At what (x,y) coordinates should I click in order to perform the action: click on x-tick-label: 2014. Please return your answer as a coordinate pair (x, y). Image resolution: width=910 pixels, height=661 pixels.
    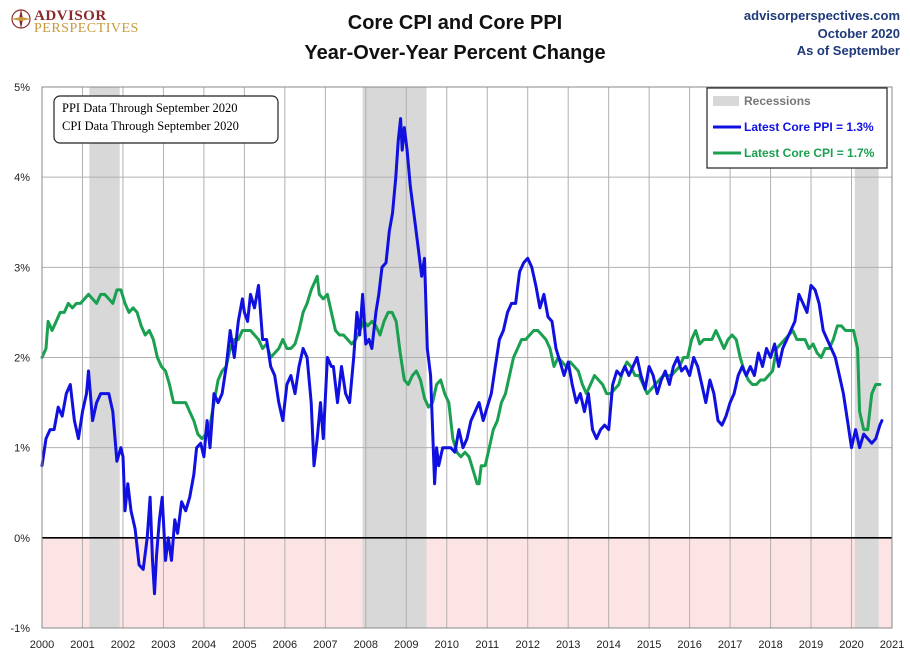
    Looking at the image, I should click on (608, 645).